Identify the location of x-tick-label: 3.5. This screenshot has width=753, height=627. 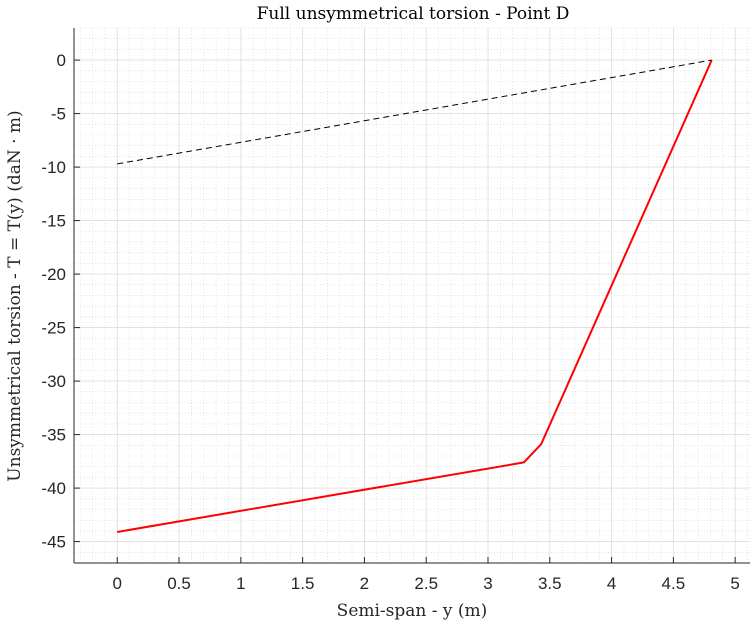
(550, 583).